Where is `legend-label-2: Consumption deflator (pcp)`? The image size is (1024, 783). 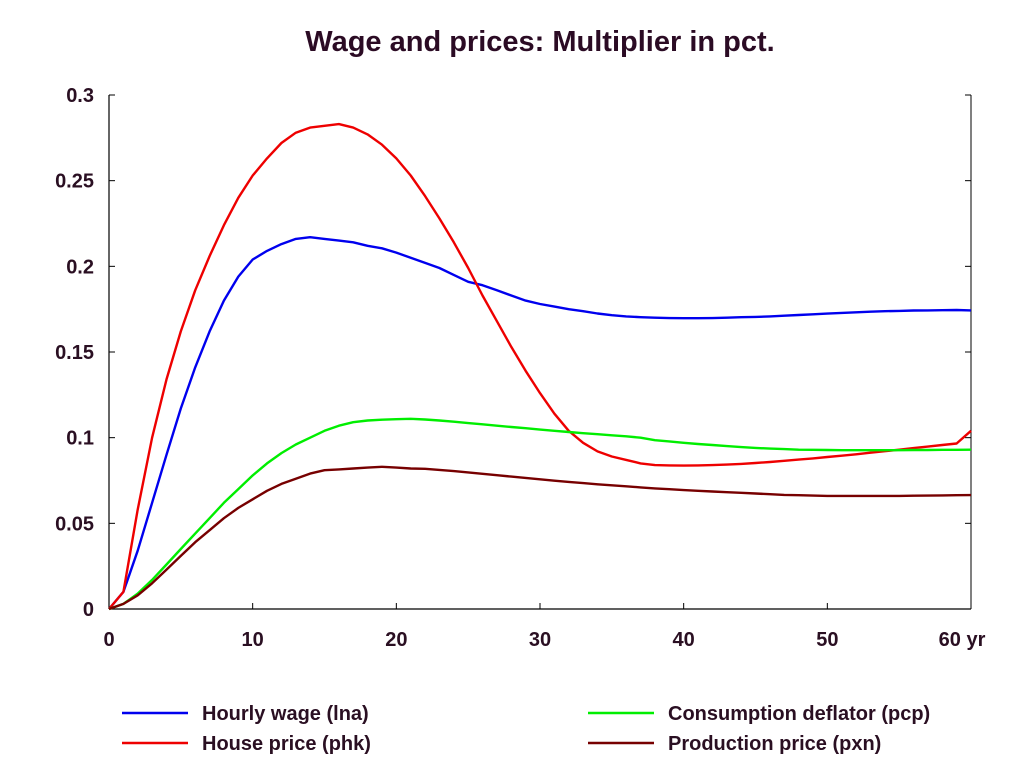
legend-label-2: Consumption deflator (pcp) is located at coordinates (799, 714).